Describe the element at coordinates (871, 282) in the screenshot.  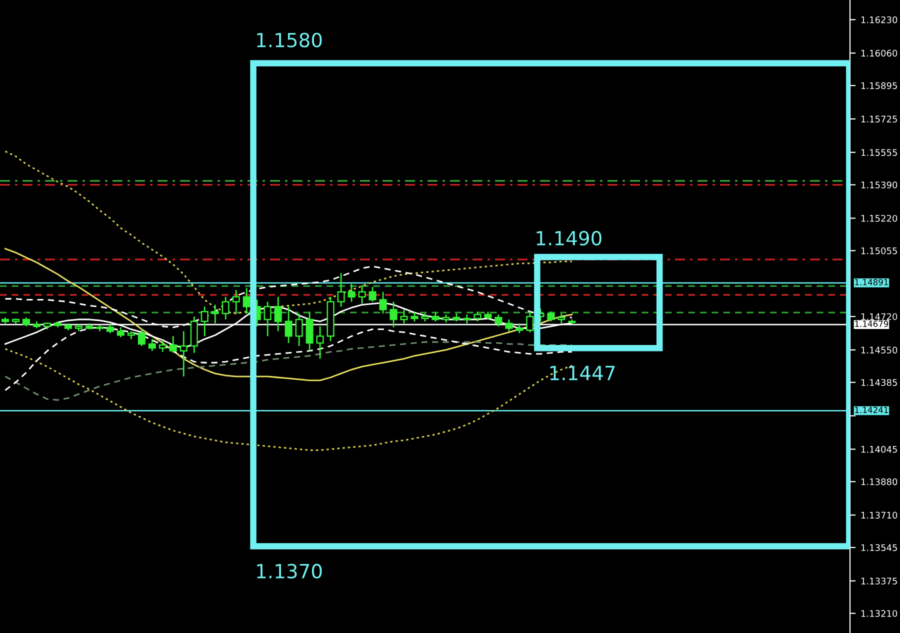
I see `ref-line-label: 1.14891` at that location.